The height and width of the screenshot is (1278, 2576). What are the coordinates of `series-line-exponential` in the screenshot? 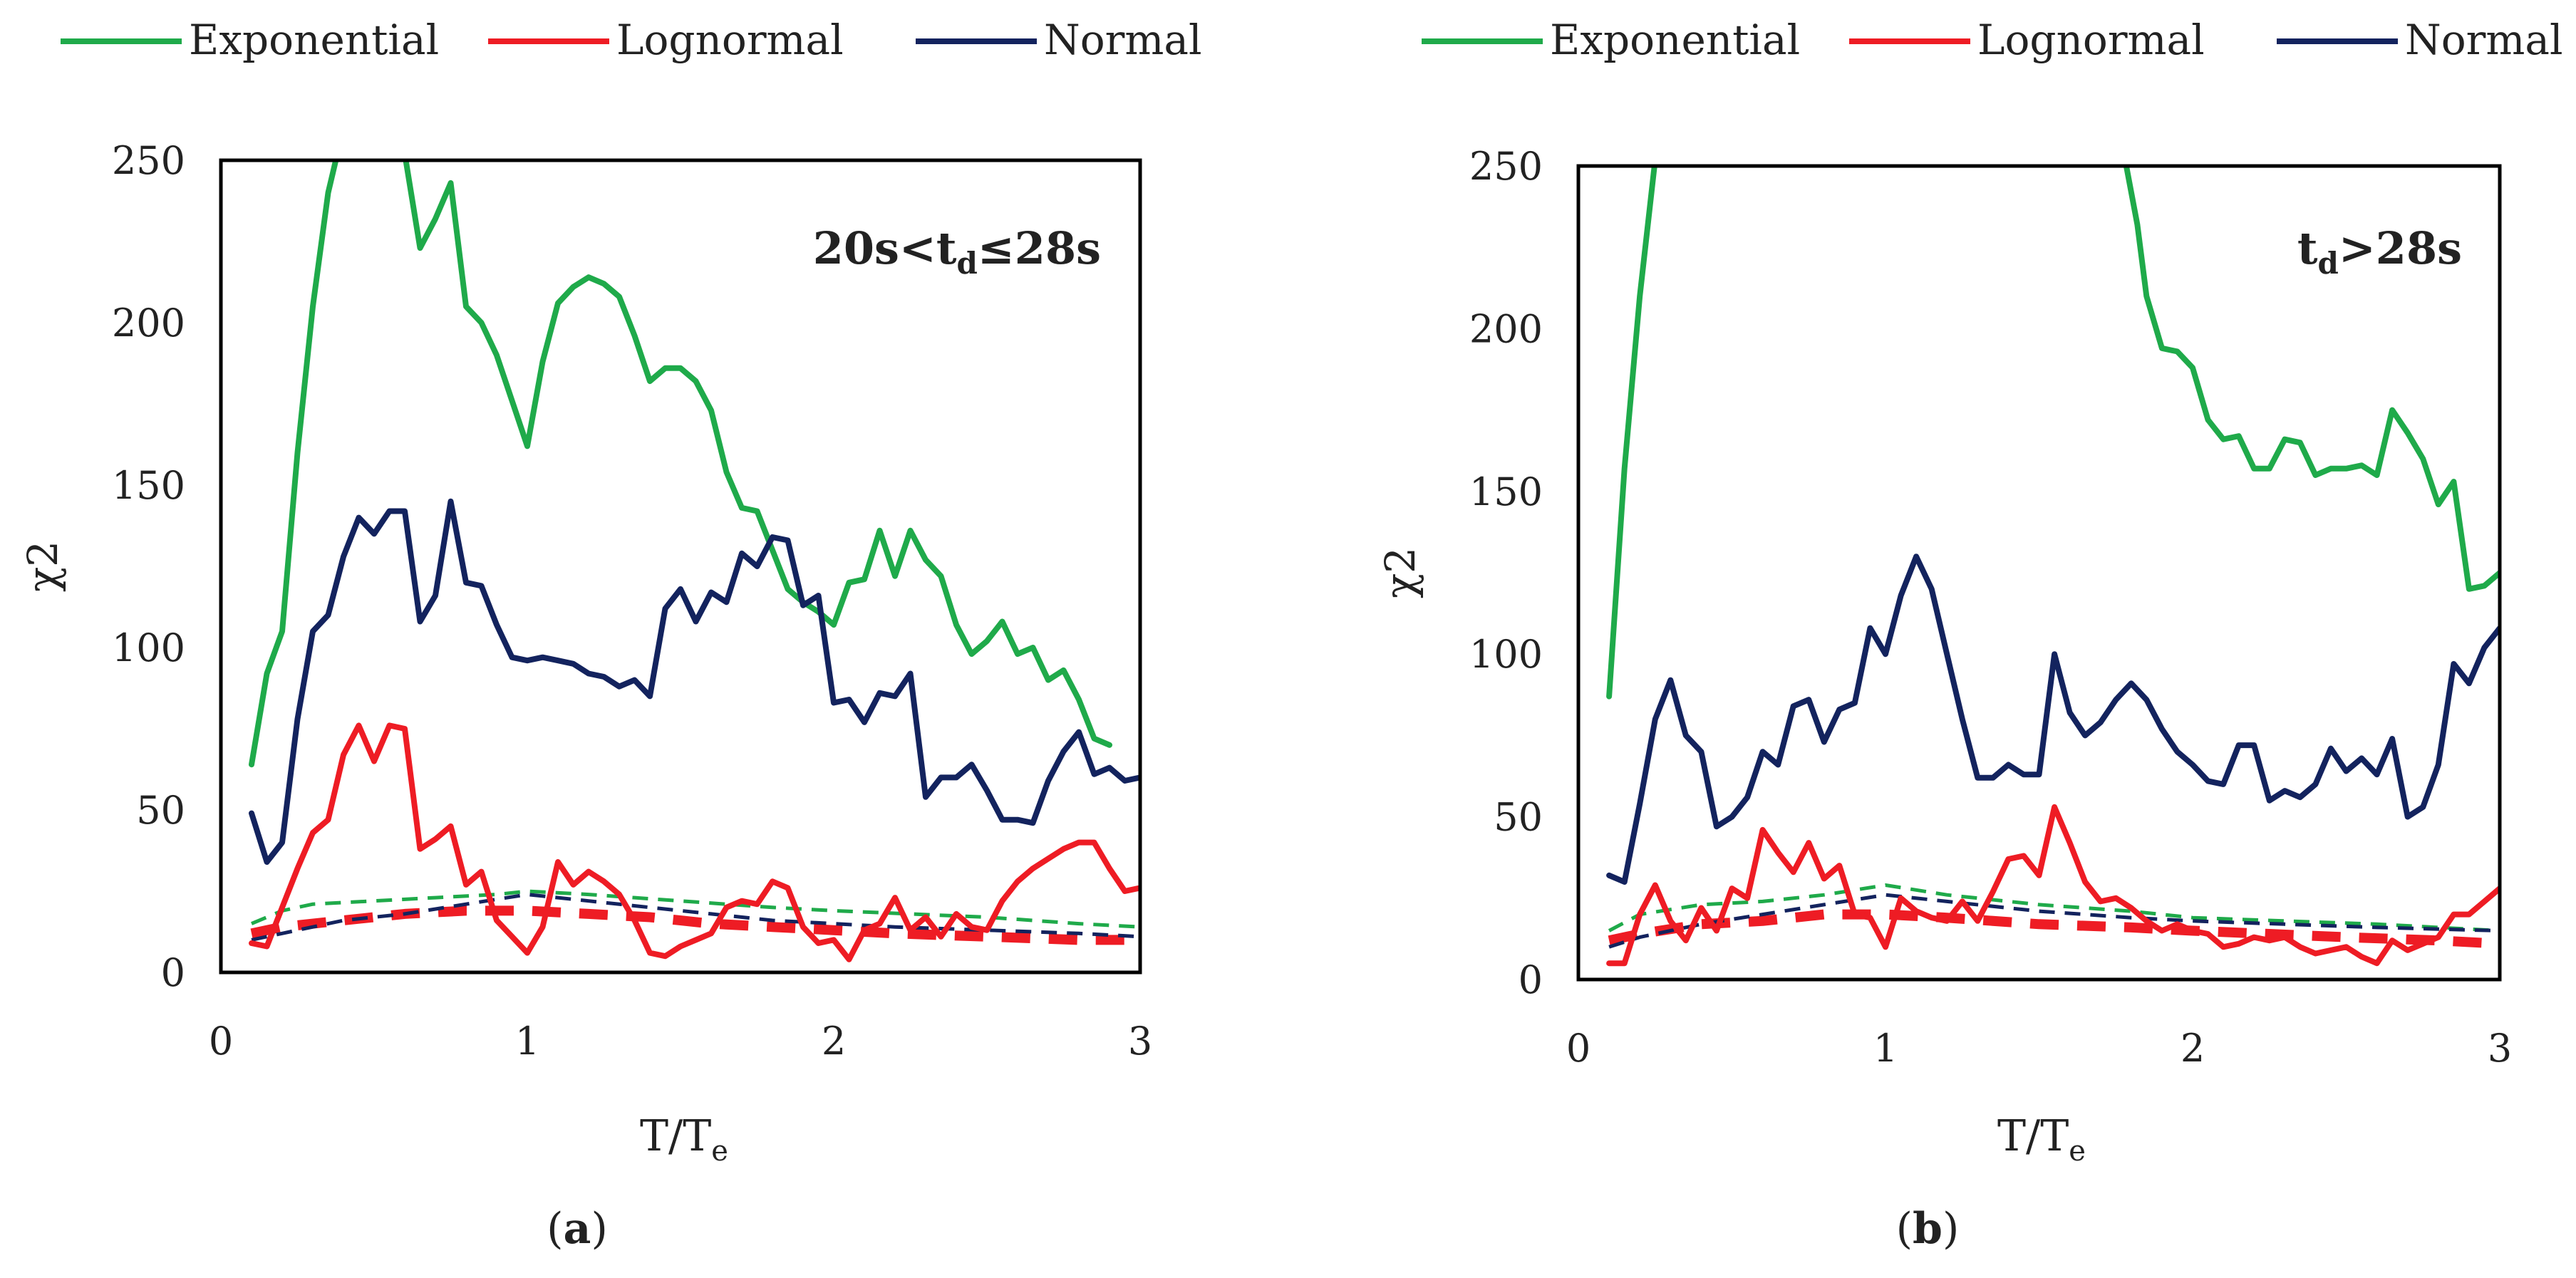 It's located at (2053, 433).